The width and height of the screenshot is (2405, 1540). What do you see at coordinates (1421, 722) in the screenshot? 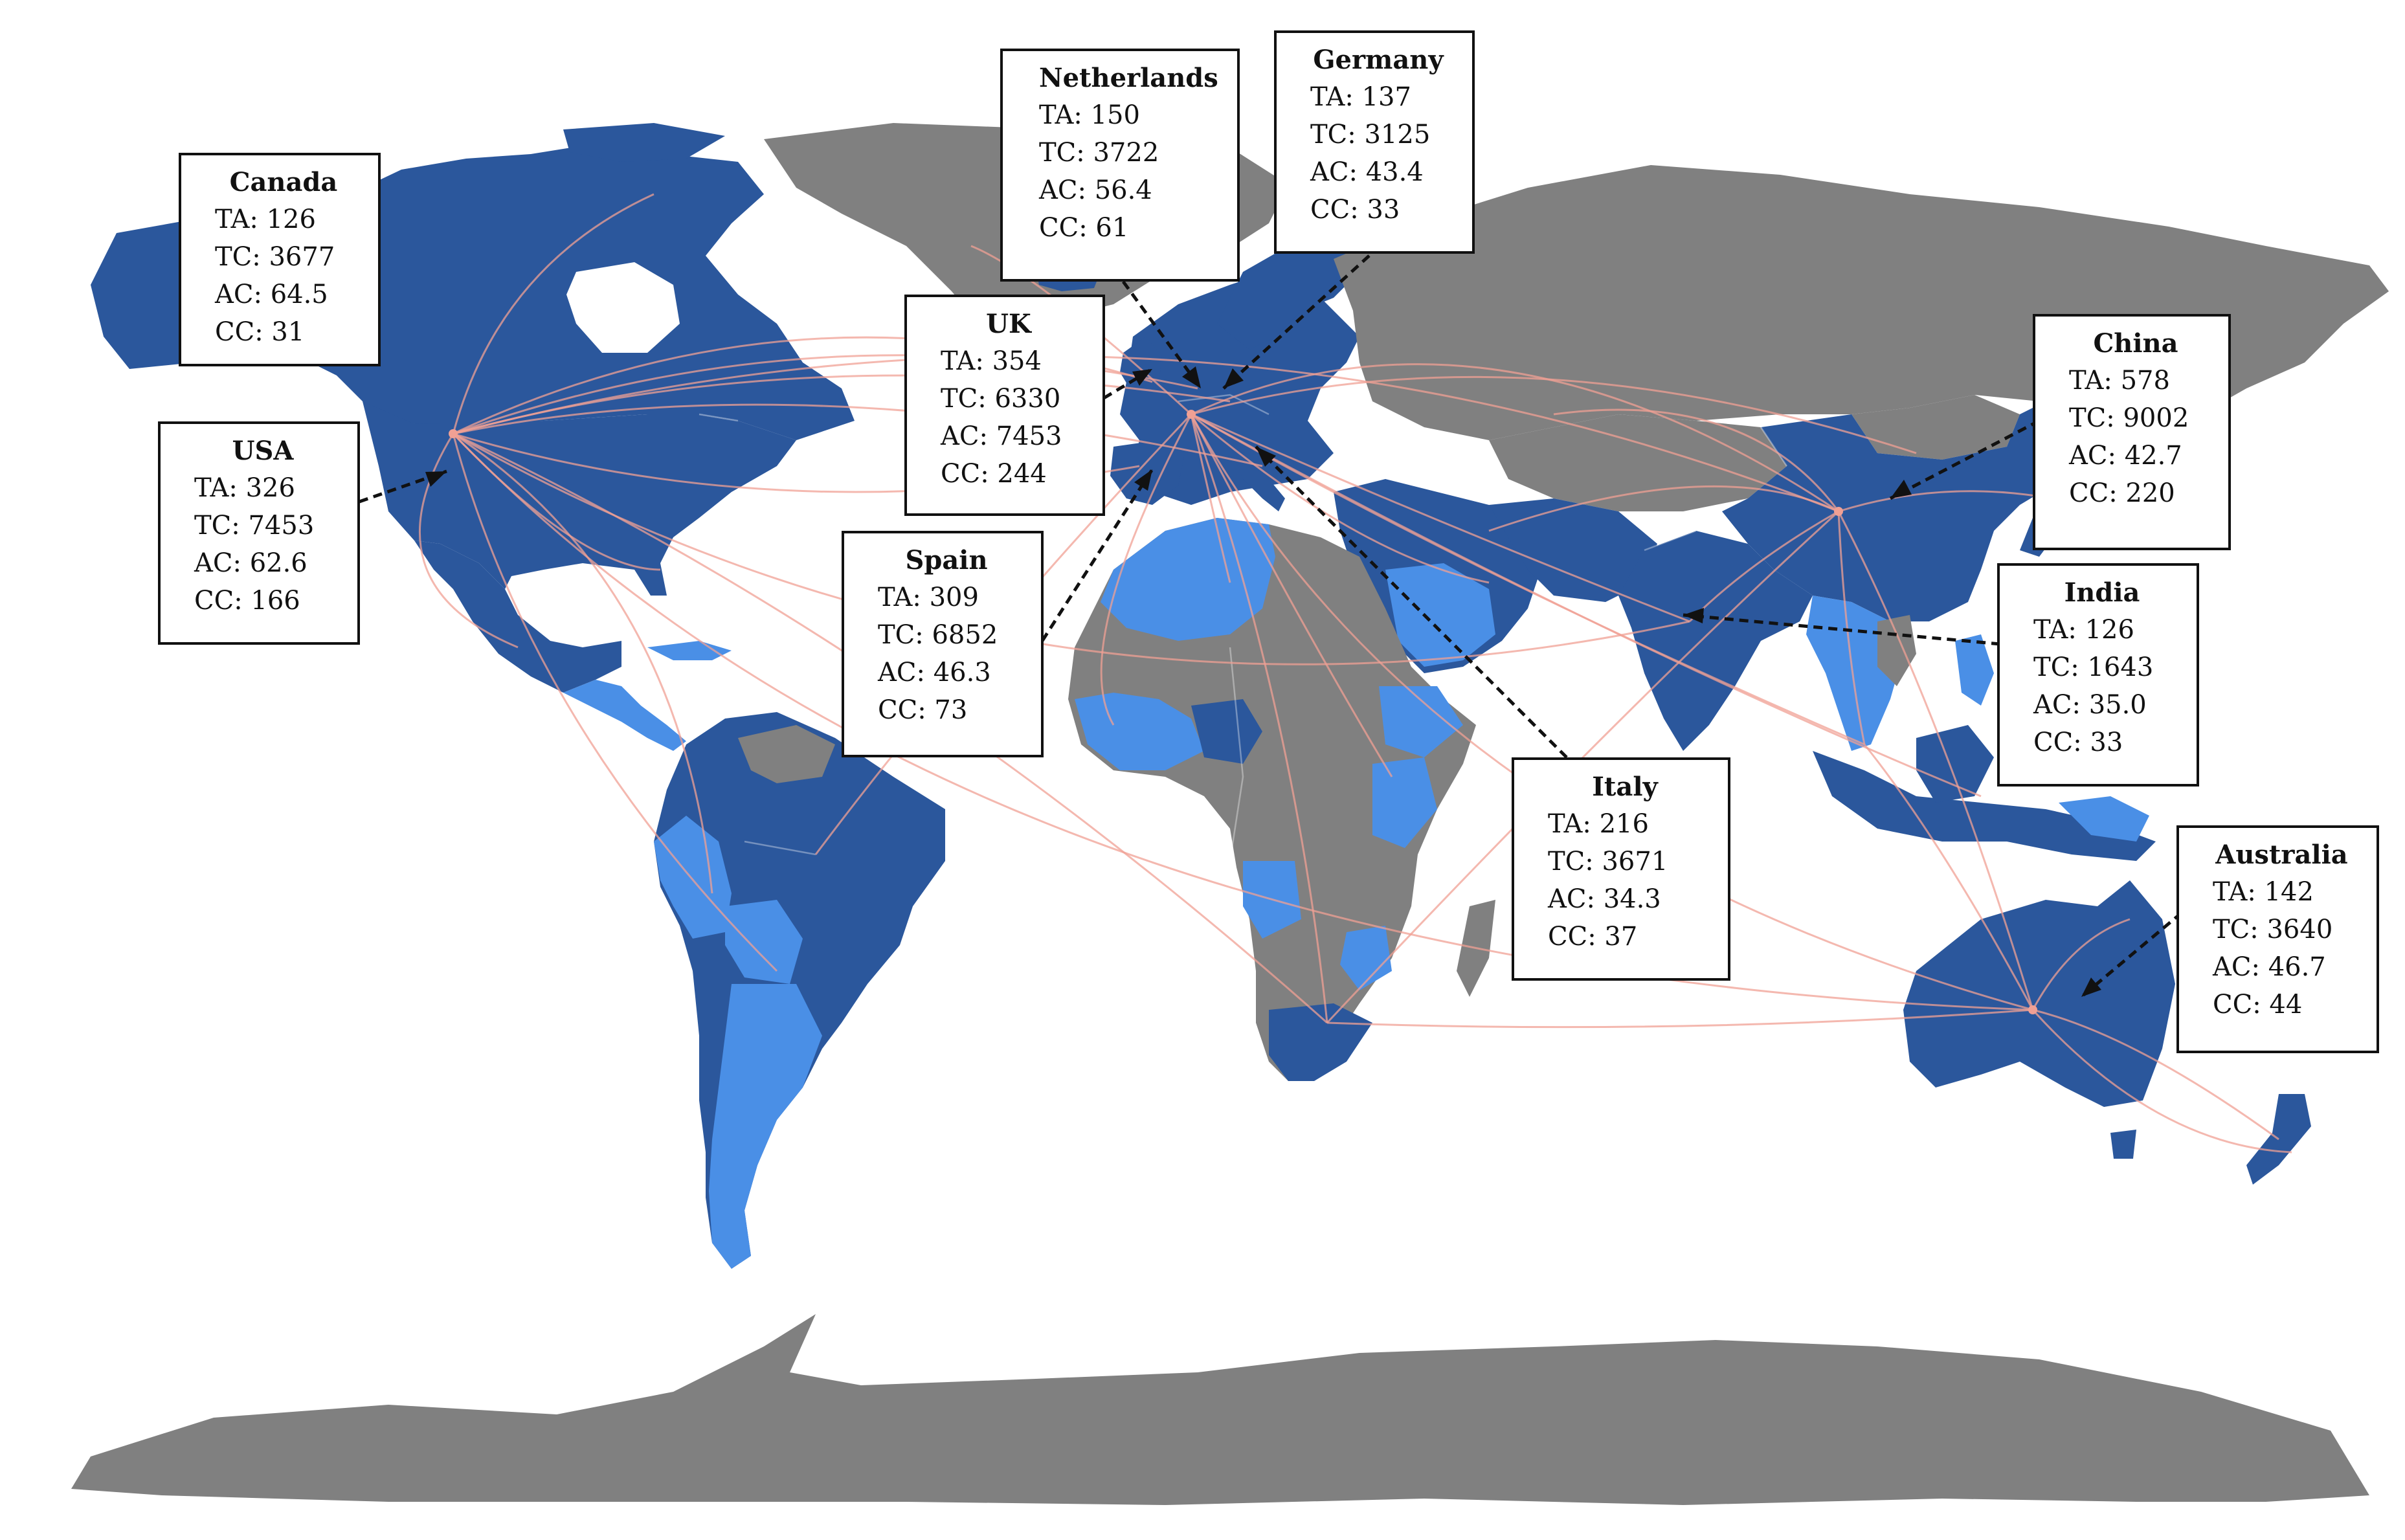
I see `region-ethiopia` at bounding box center [1421, 722].